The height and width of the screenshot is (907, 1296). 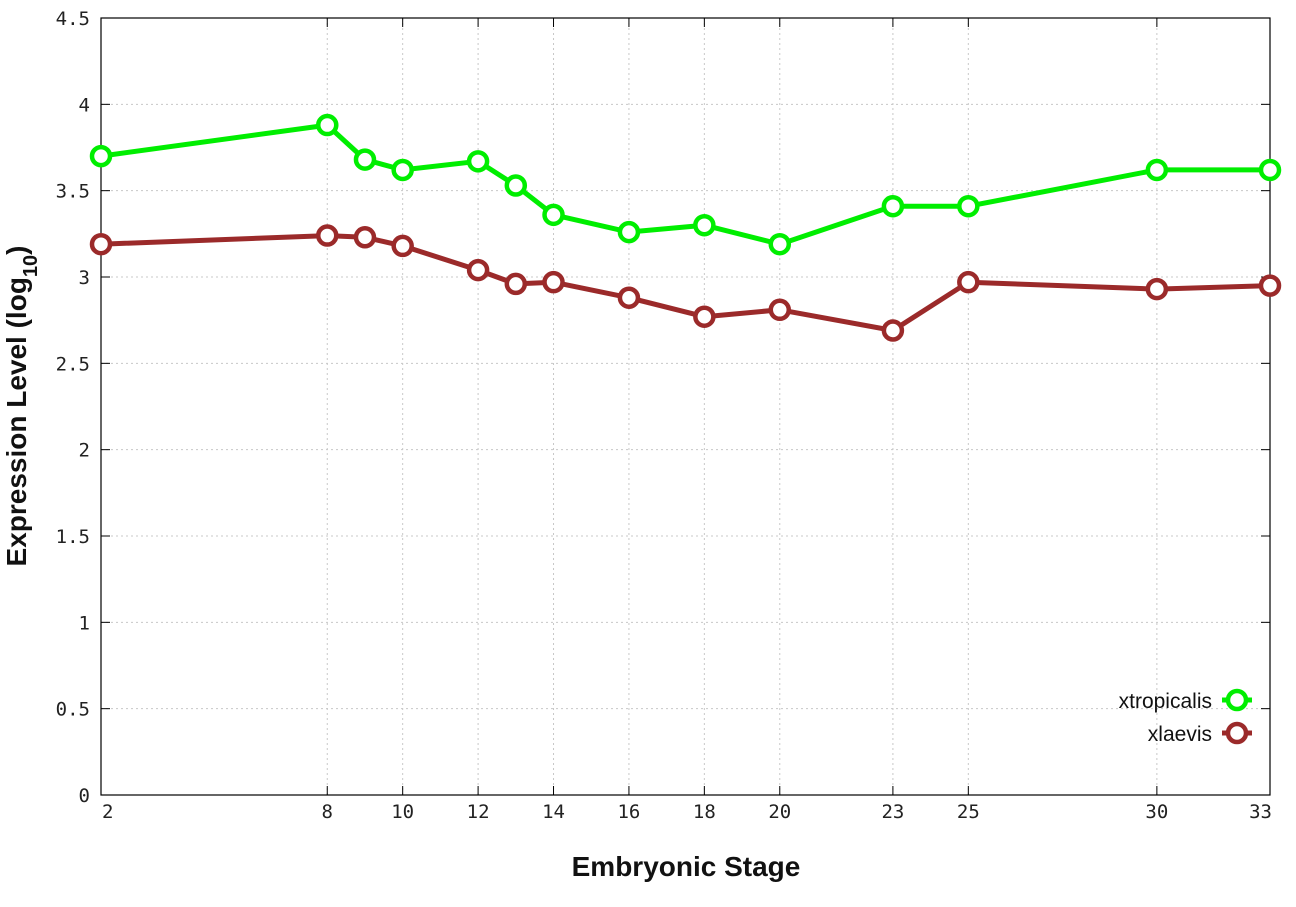 I want to click on legend-label: xtropicalis, so click(x=1165, y=701).